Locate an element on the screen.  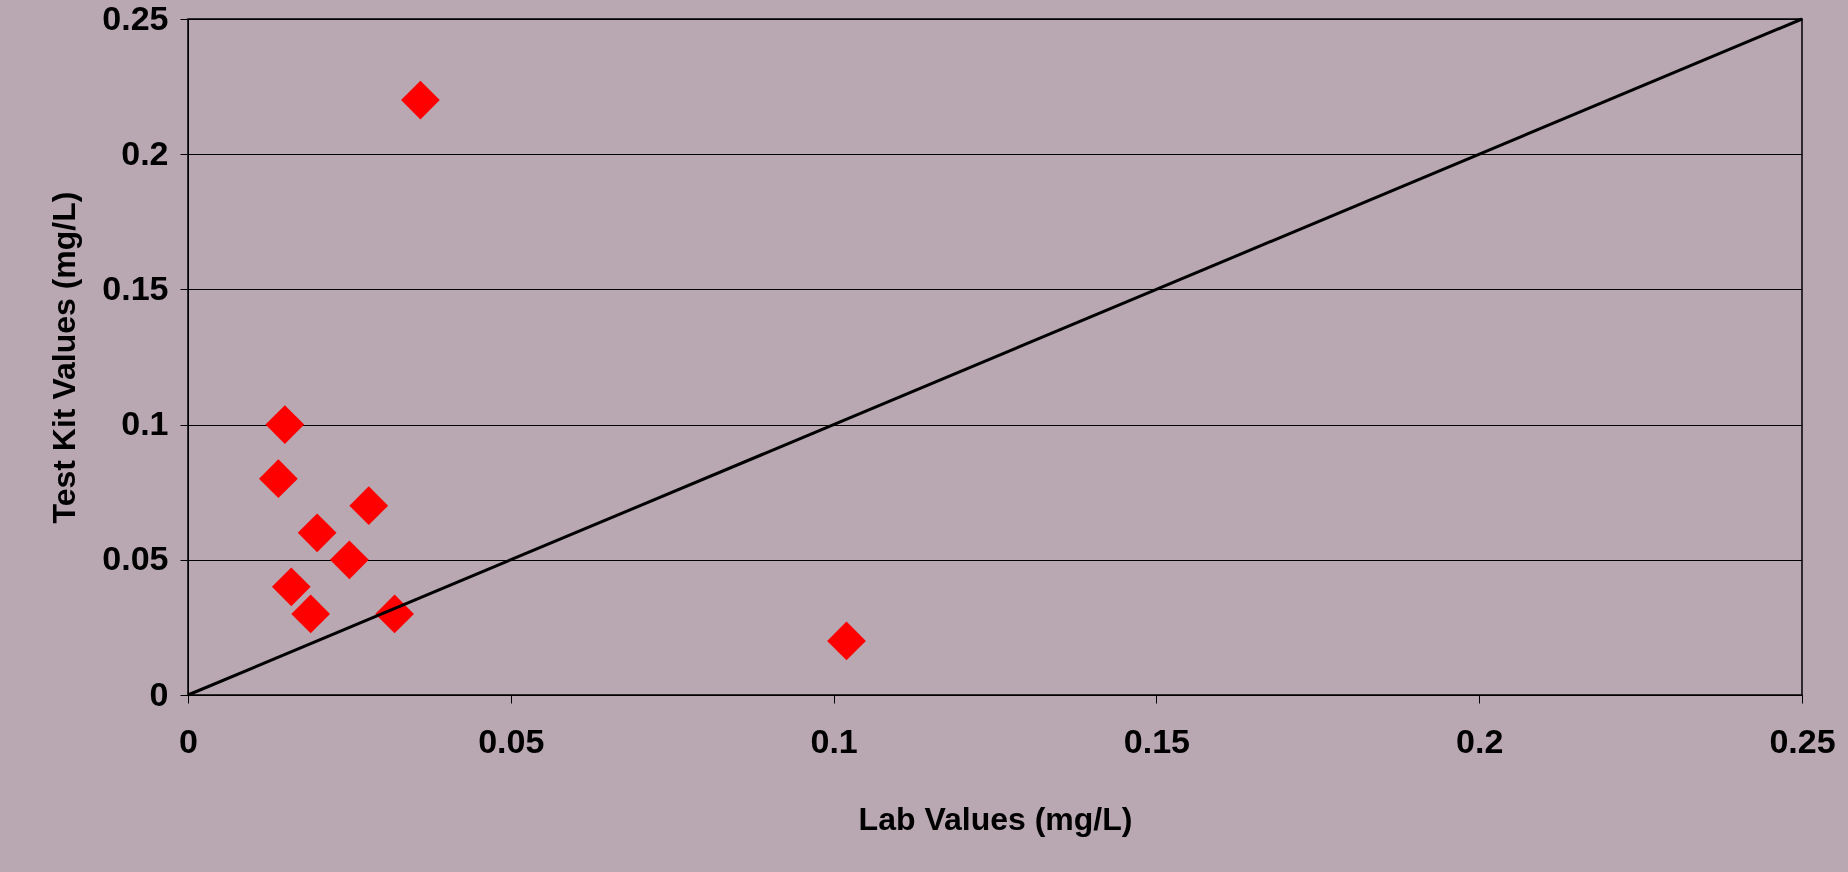
x-tick-label: 0.1 is located at coordinates (834, 740).